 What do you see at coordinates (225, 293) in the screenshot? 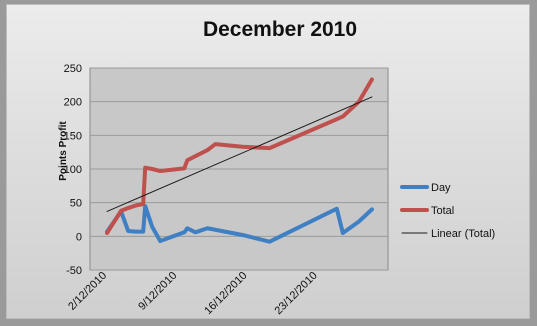
I see `x-tick-label: 16/12/2010` at bounding box center [225, 293].